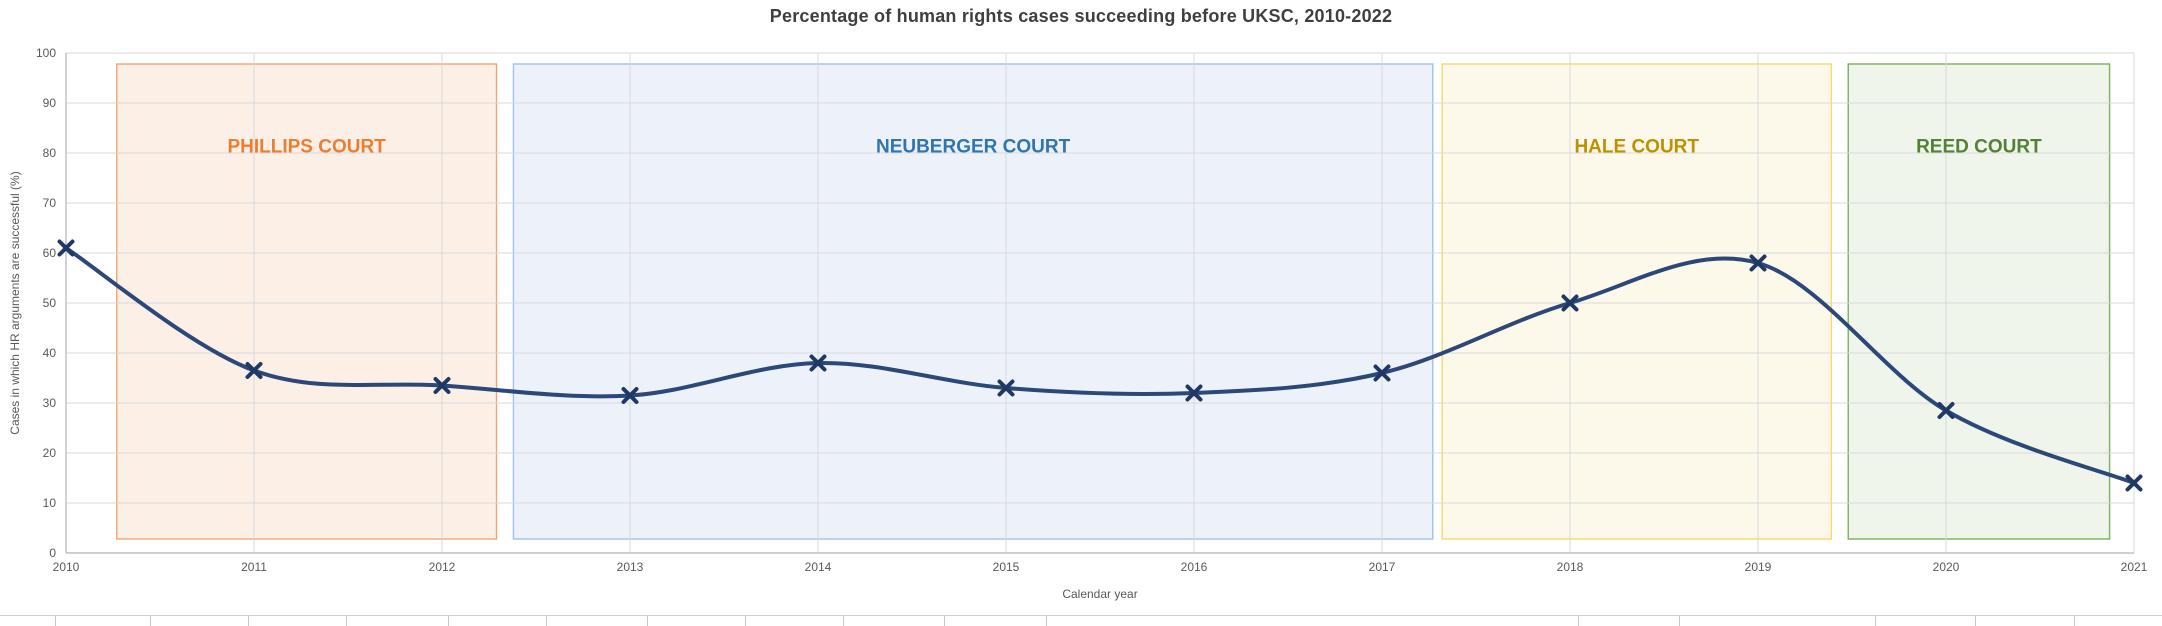 This screenshot has width=2162, height=626. I want to click on x-axis-title: Calendar year, so click(1100, 594).